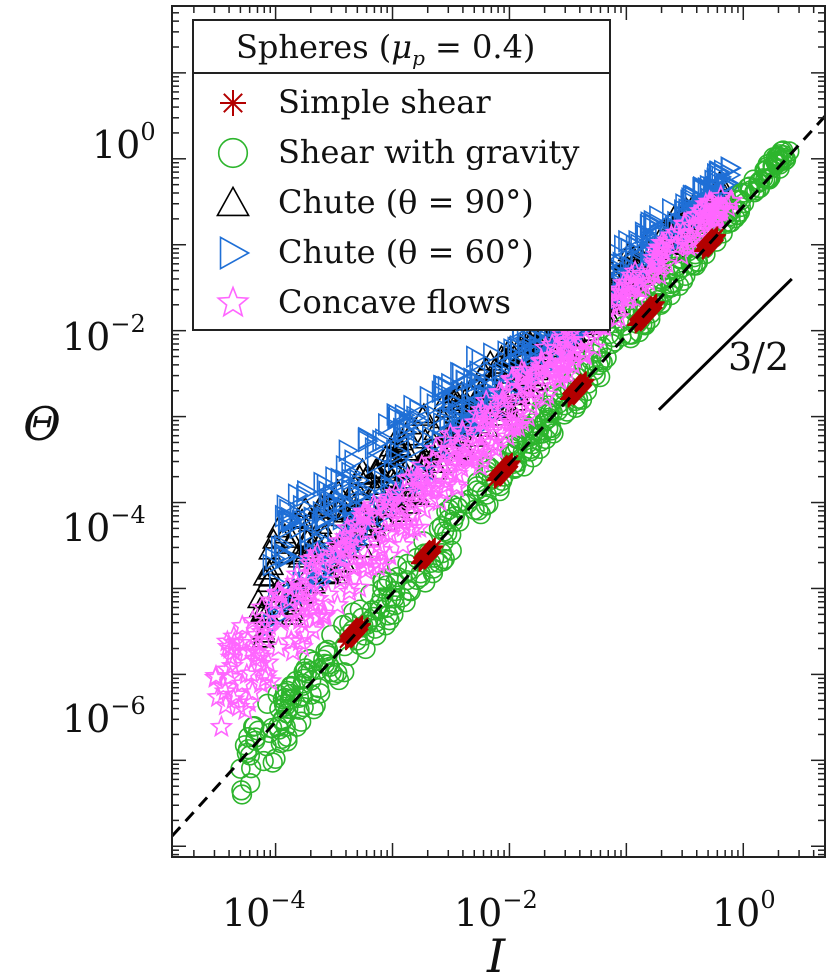  Describe the element at coordinates (233, 301) in the screenshot. I see `legend-marker-star` at that location.